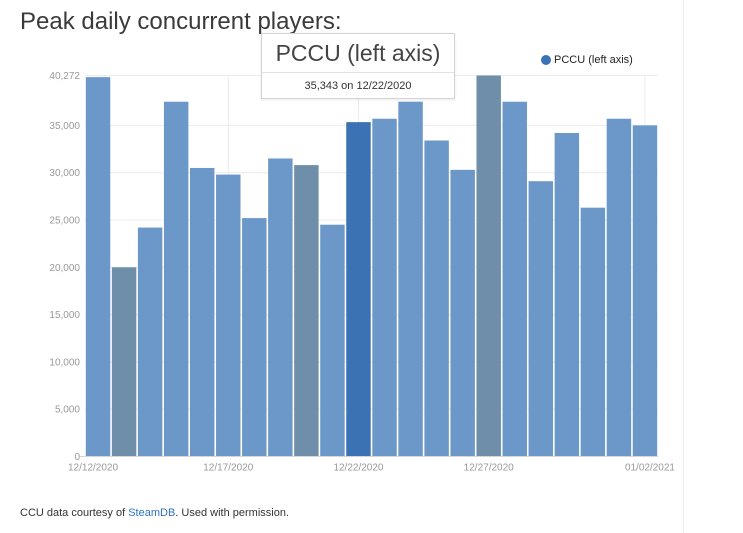 This screenshot has width=743, height=533. What do you see at coordinates (546, 60) in the screenshot?
I see `legend-marker` at bounding box center [546, 60].